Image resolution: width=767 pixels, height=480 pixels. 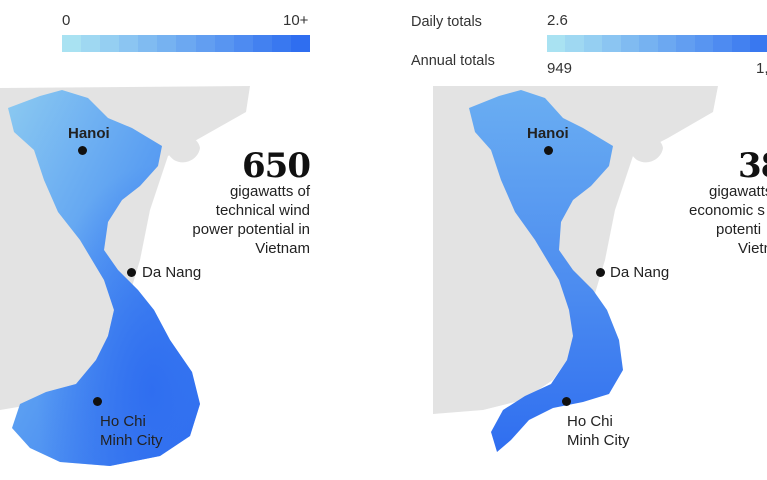 What do you see at coordinates (560, 68) in the screenshot?
I see `annual-min-label: 949` at bounding box center [560, 68].